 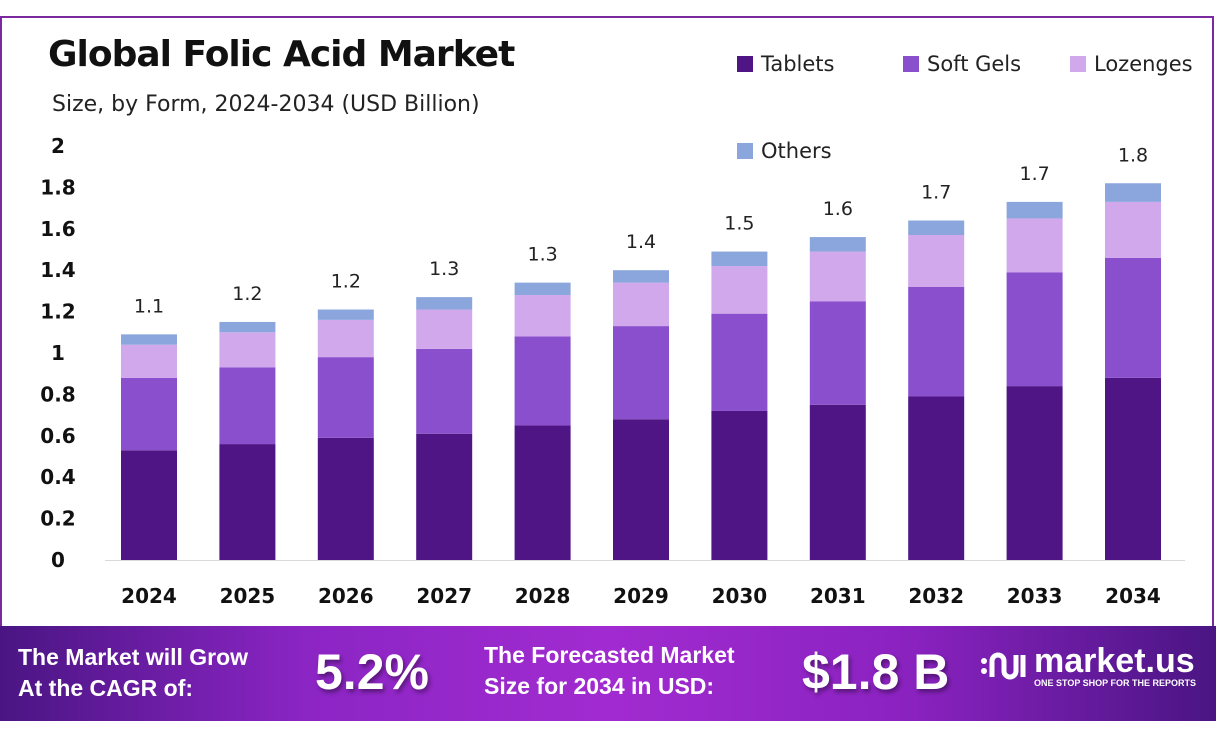 I want to click on cagr-label: The Market will Grow At the CAGR of:, so click(x=133, y=673).